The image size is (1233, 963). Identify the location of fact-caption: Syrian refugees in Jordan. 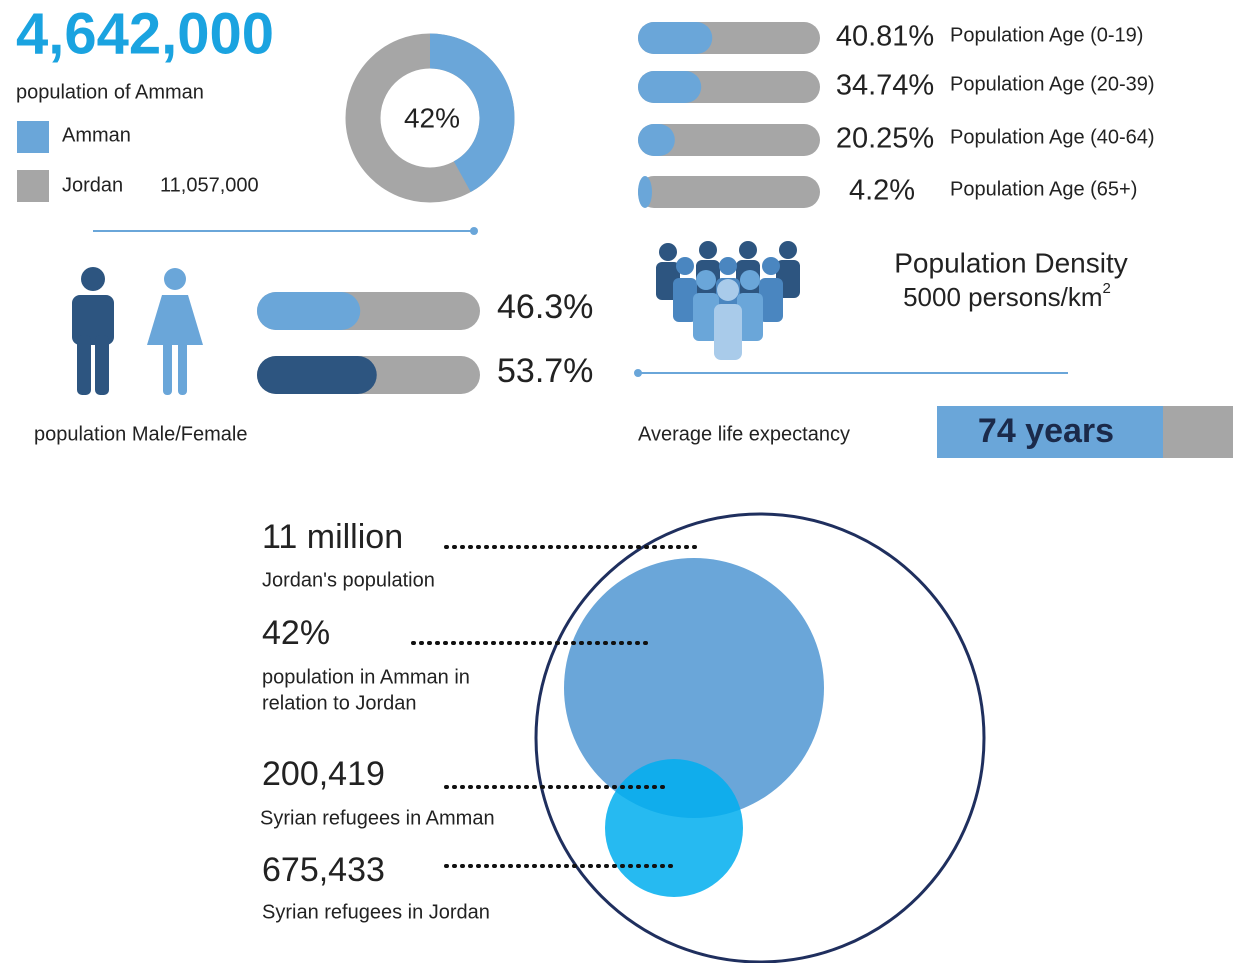
(376, 912).